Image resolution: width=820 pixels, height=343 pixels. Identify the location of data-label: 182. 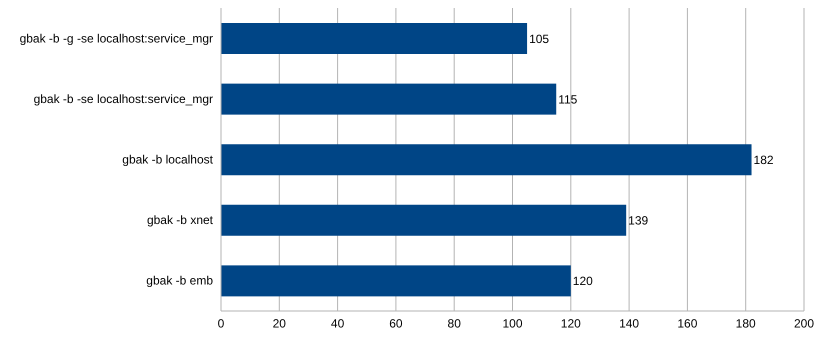
(764, 159).